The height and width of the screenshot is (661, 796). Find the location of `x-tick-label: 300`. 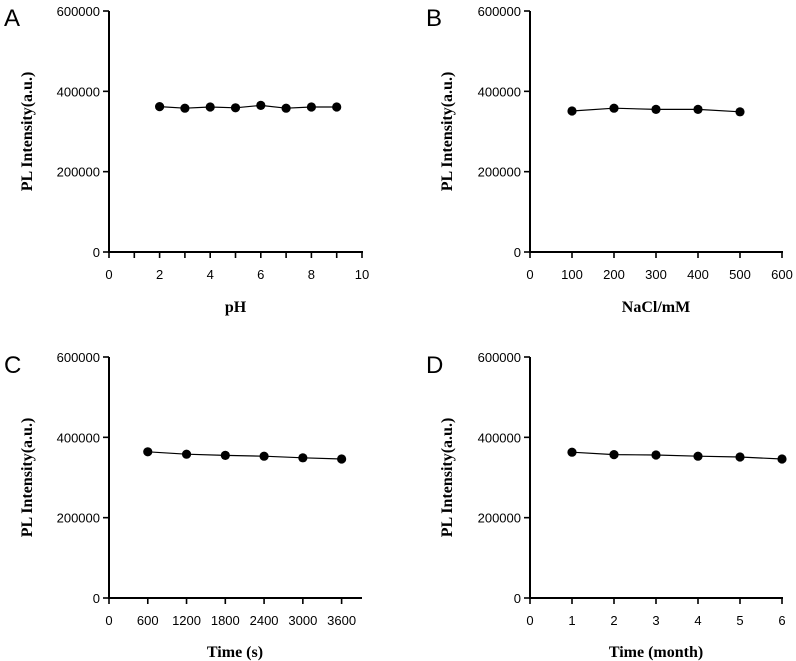

x-tick-label: 300 is located at coordinates (656, 274).